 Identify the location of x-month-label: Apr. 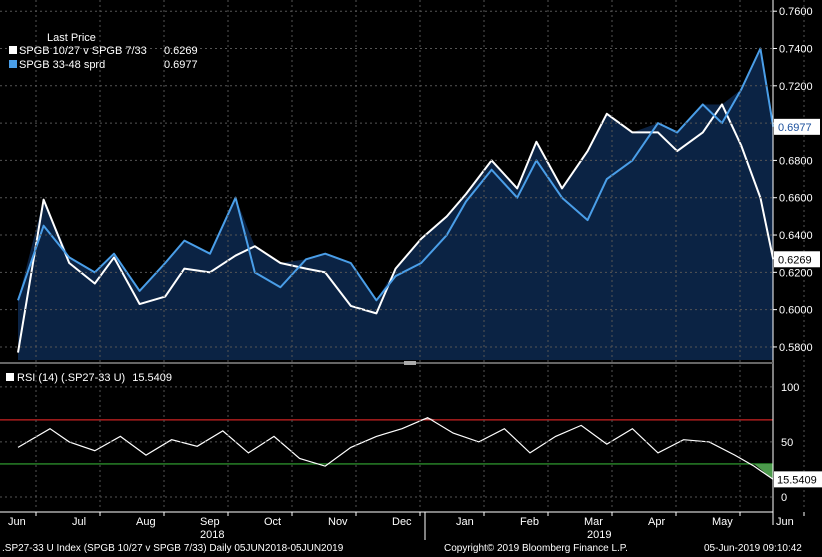
(656, 522).